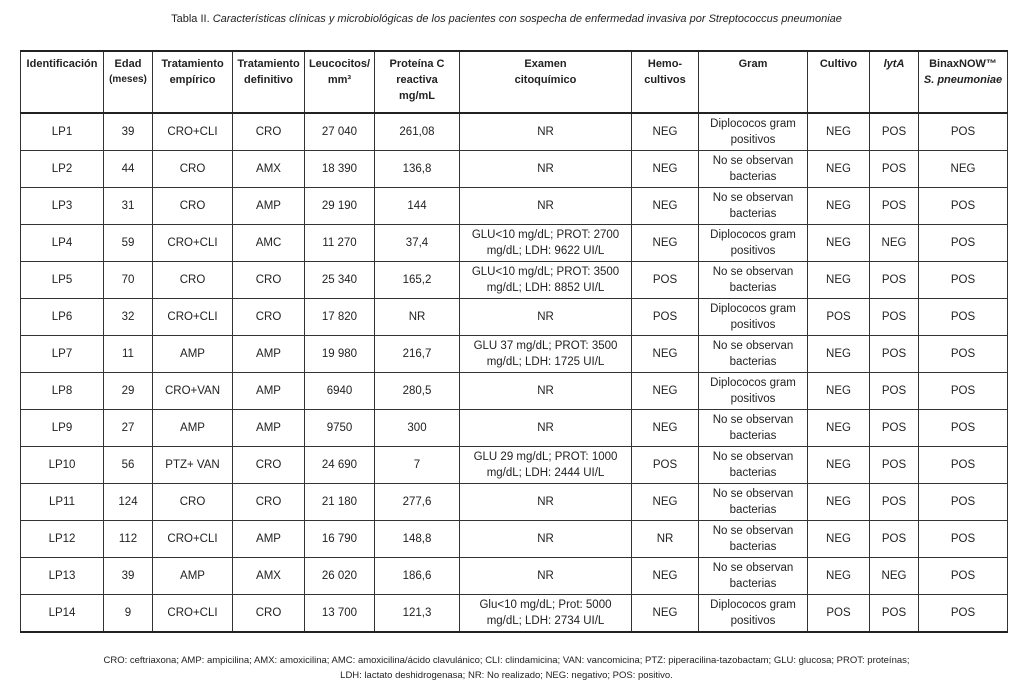 The width and height of the screenshot is (1013, 685). I want to click on table-cell: 9, so click(128, 613).